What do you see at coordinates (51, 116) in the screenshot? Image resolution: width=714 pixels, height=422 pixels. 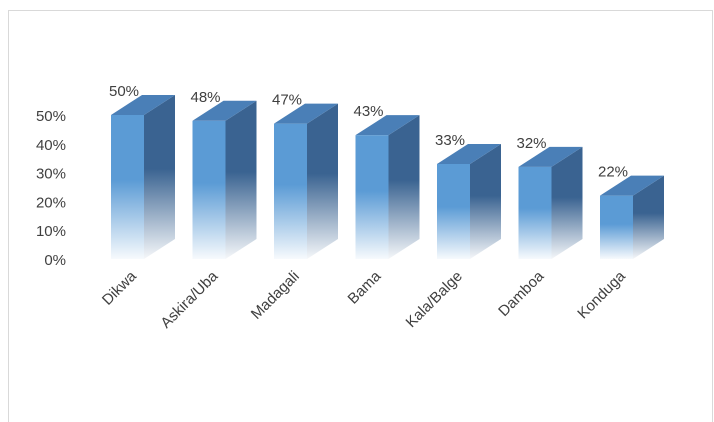 I see `y-tick-label: 50%` at bounding box center [51, 116].